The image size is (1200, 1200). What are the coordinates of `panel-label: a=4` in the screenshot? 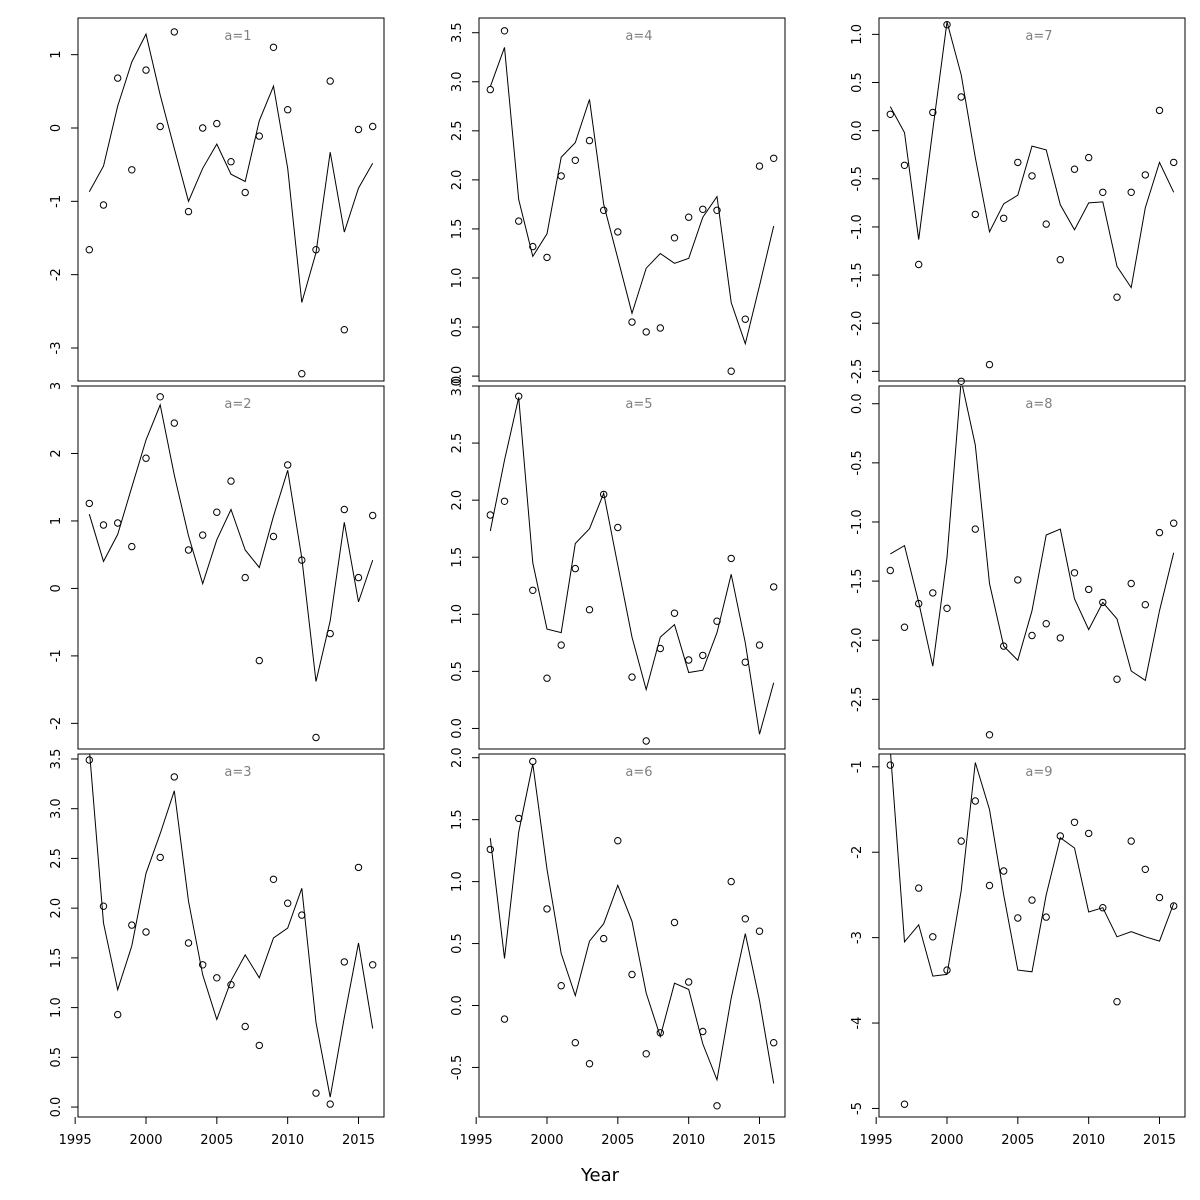 It's located at (638, 36).